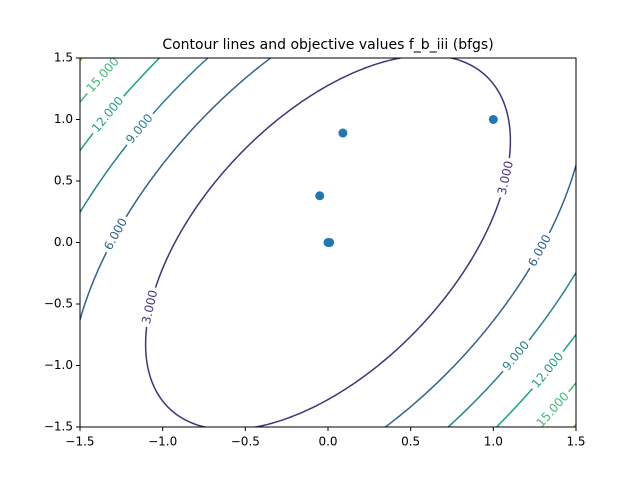 Image resolution: width=640 pixels, height=480 pixels. What do you see at coordinates (245, 442) in the screenshot?
I see `x-tick-label: −0.5` at bounding box center [245, 442].